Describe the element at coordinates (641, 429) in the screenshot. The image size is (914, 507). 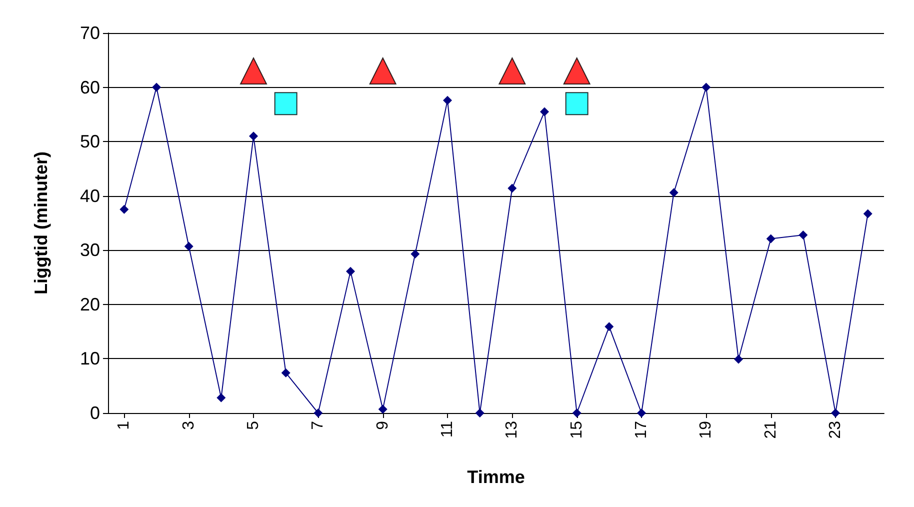
I see `x-tick-label: 17` at that location.